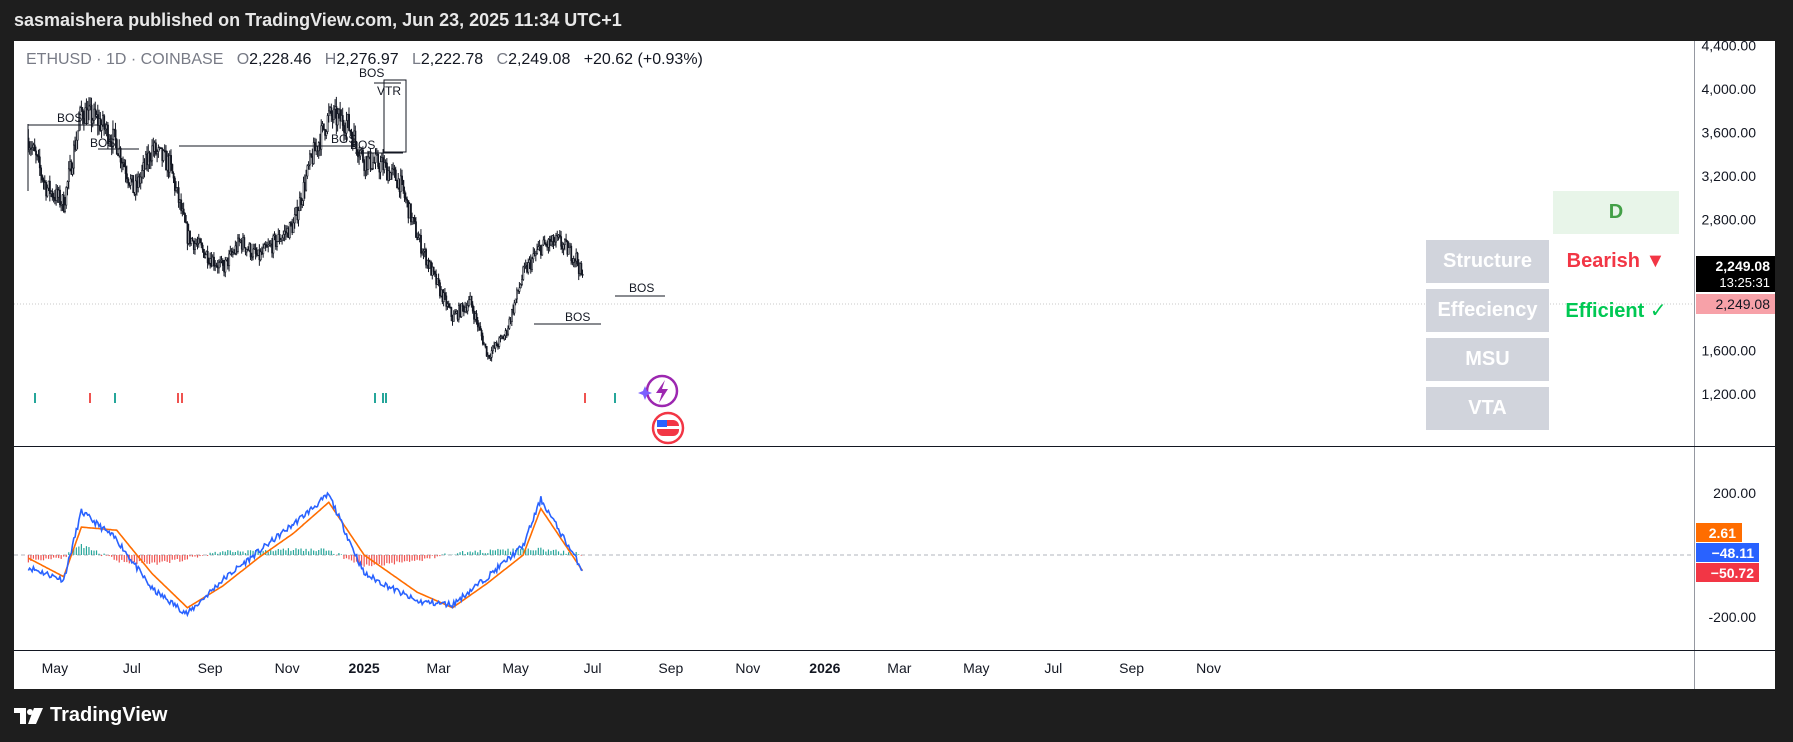 The height and width of the screenshot is (742, 1793). What do you see at coordinates (395, 116) in the screenshot?
I see `vtr-box` at bounding box center [395, 116].